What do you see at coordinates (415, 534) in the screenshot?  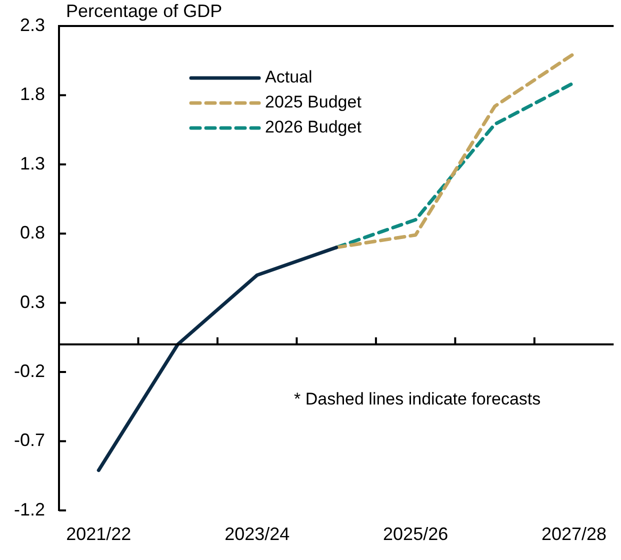 I see `x-tick-label: 2025/26` at bounding box center [415, 534].